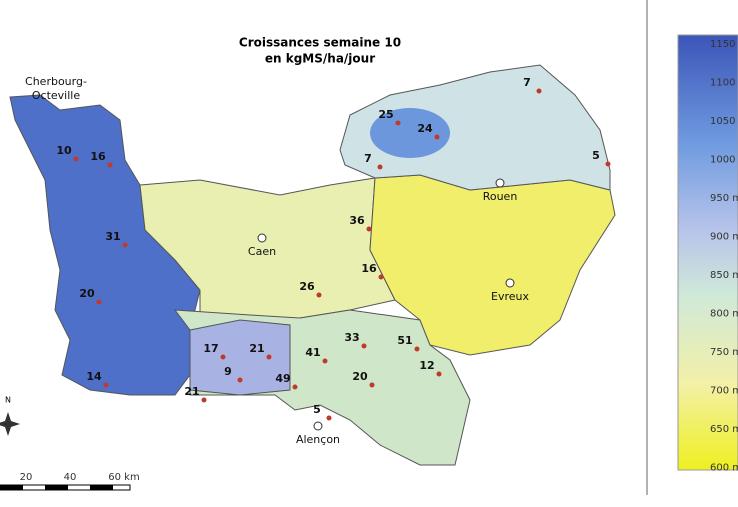 This screenshot has width=738, height=507. Describe the element at coordinates (724, 314) in the screenshot. I see `legend-label: 800 m` at that location.